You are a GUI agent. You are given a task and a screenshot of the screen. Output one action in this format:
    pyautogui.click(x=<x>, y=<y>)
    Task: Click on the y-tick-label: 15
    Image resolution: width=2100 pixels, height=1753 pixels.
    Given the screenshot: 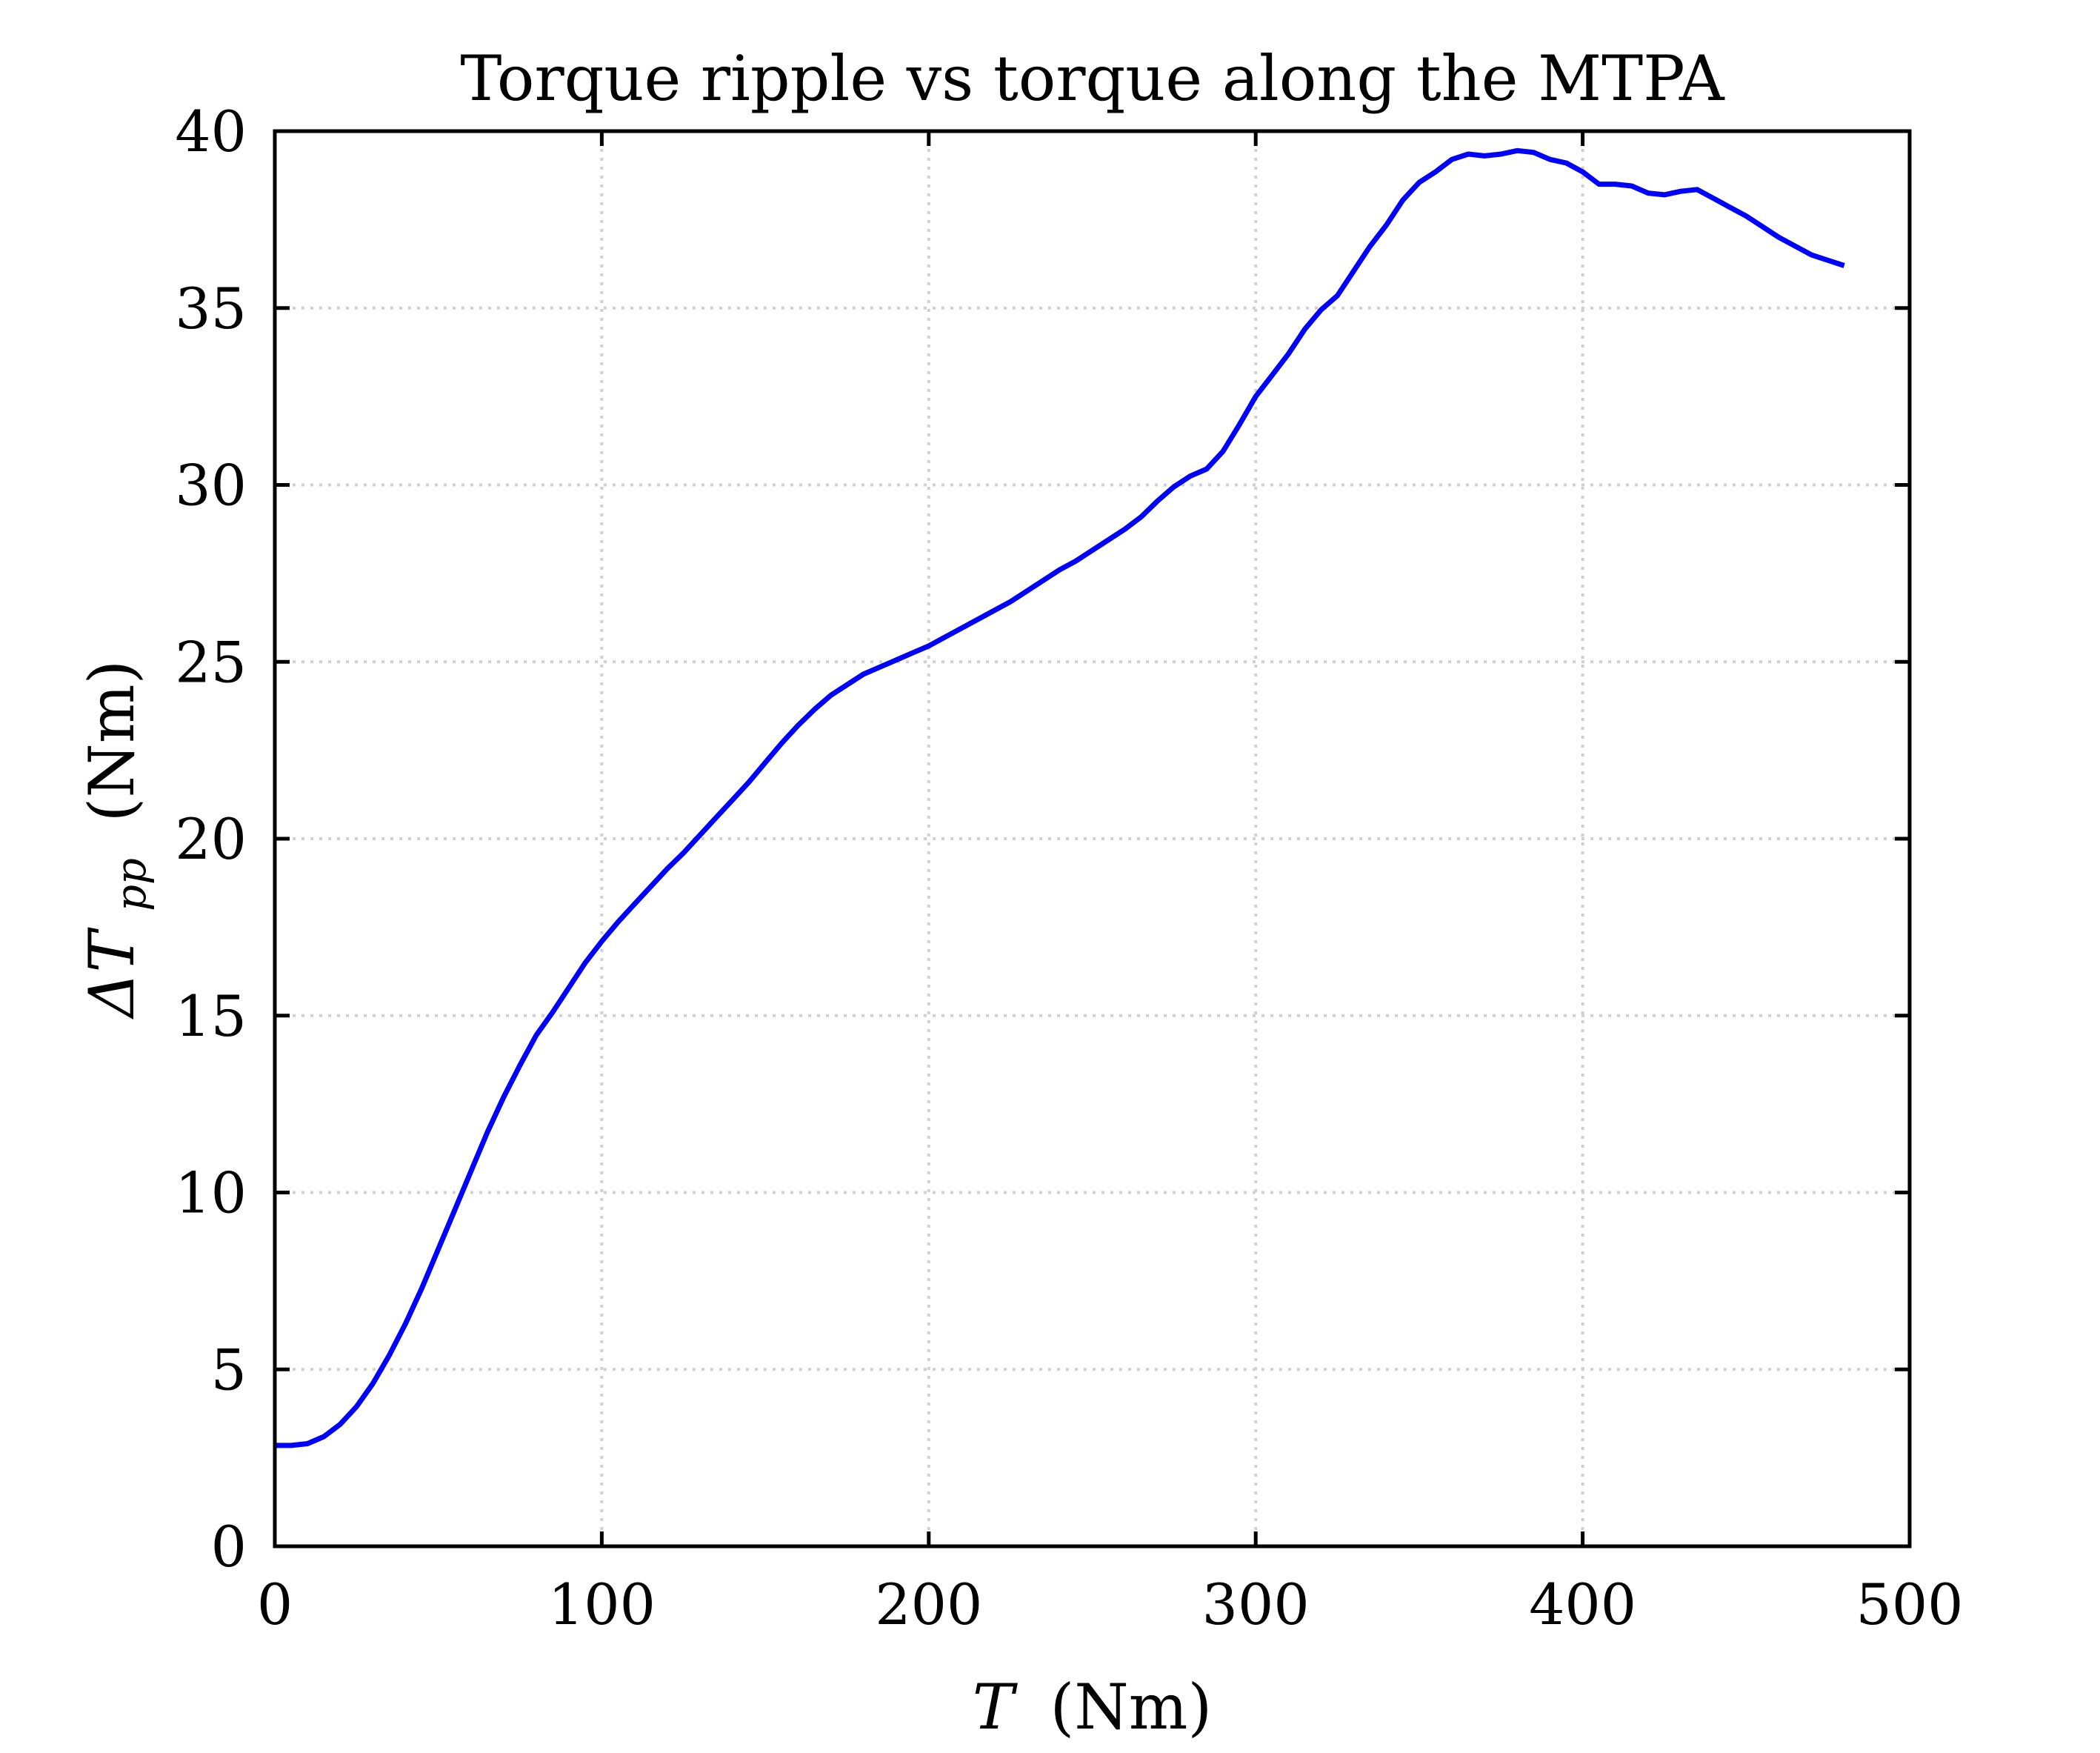 What is the action you would take?
    pyautogui.click(x=211, y=1016)
    